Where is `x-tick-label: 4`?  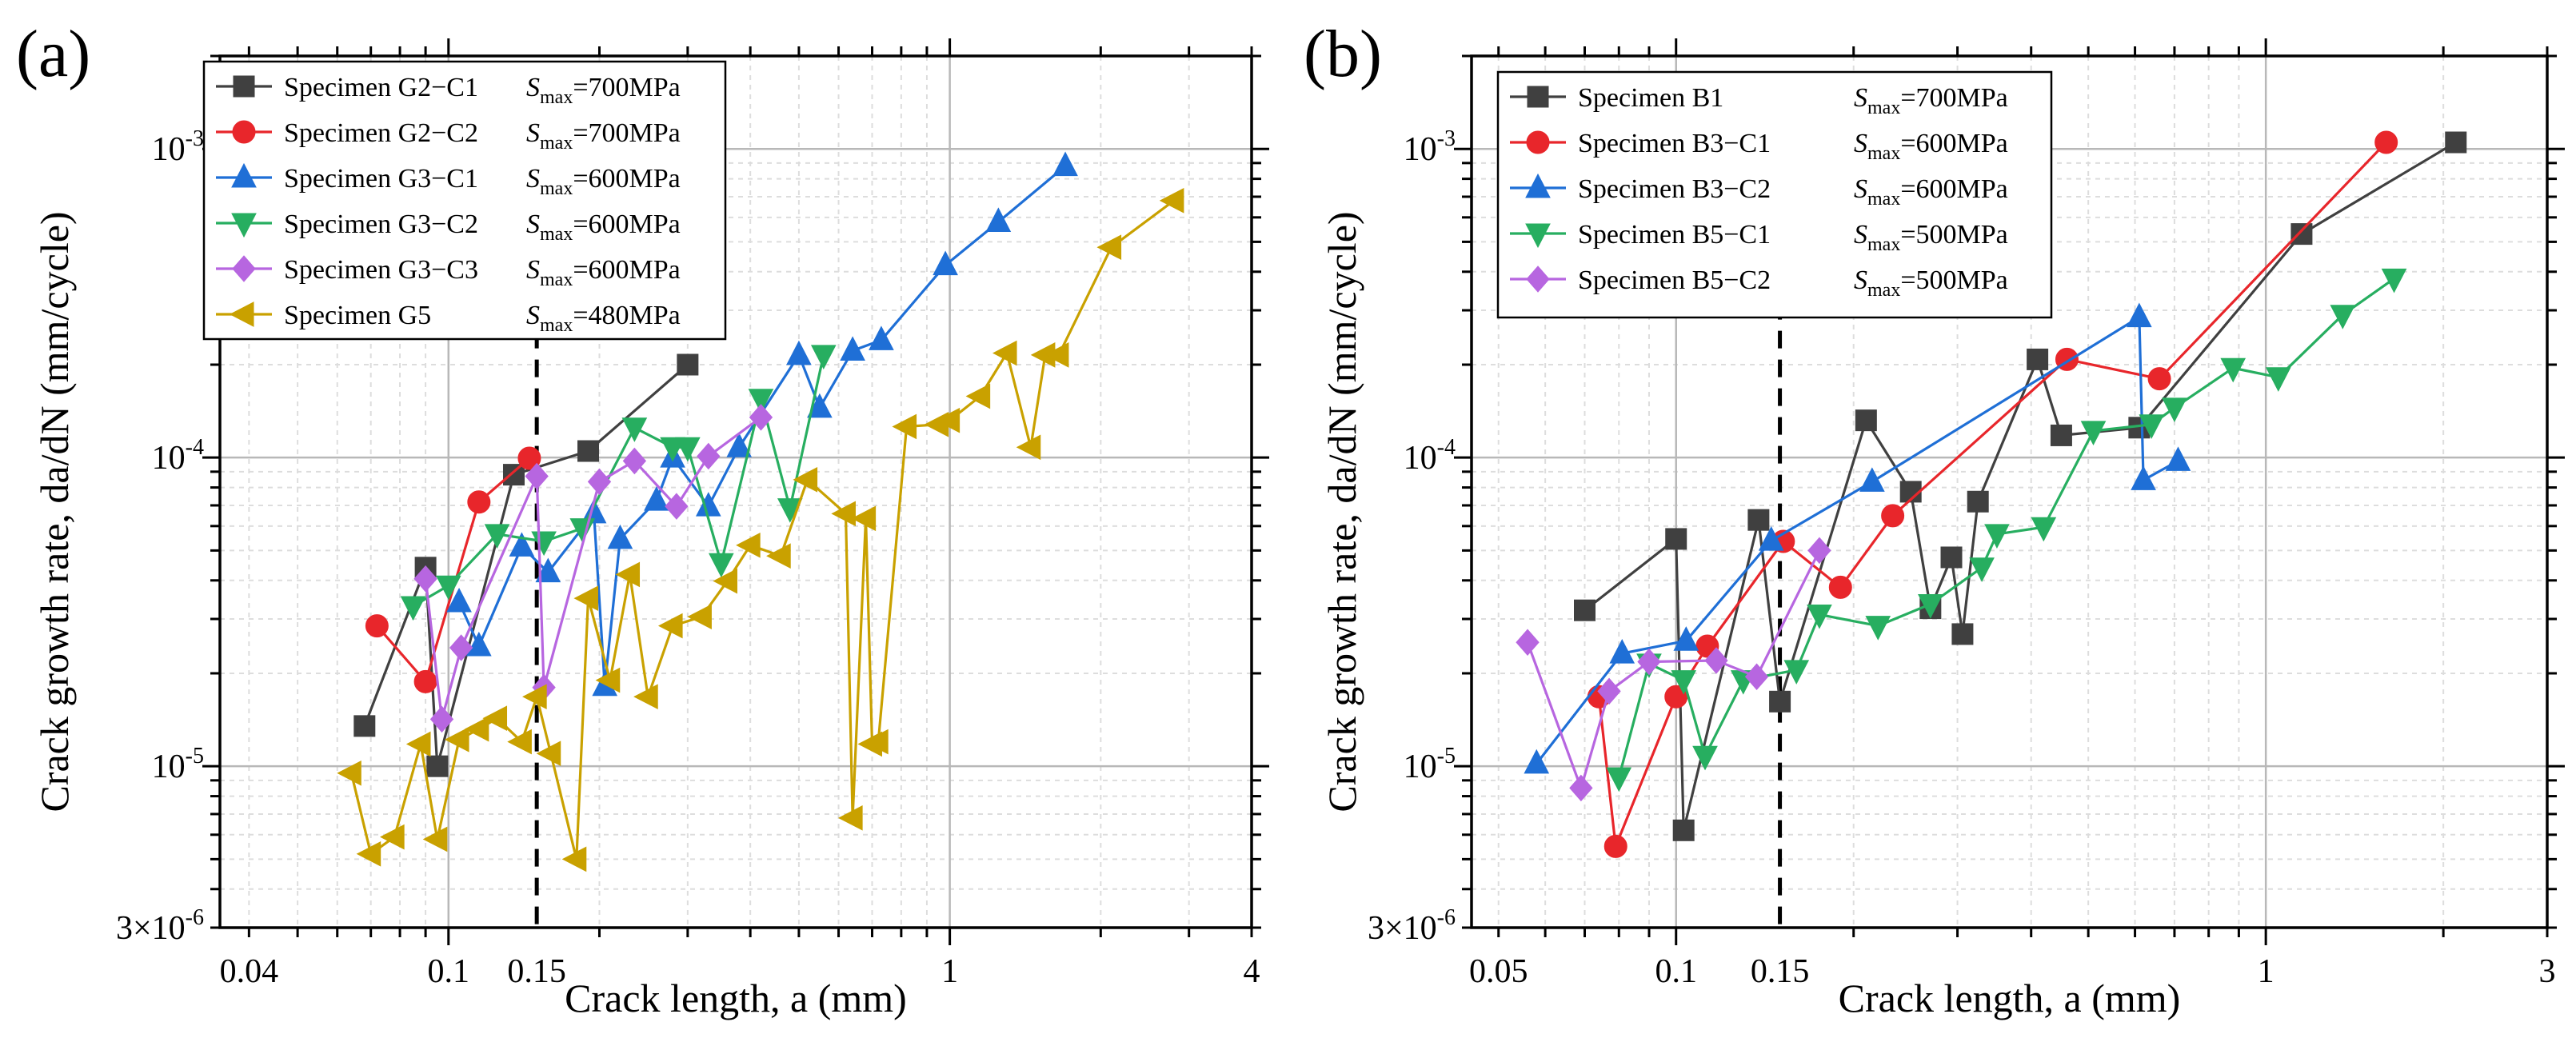 x-tick-label: 4 is located at coordinates (1252, 971).